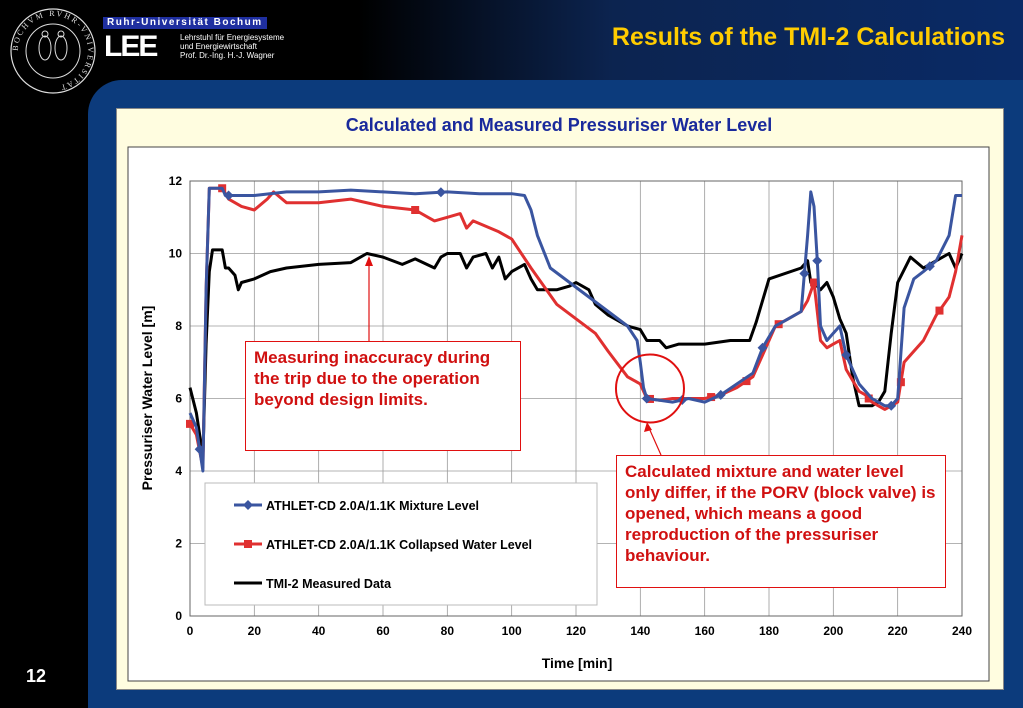 This screenshot has height=708, width=1023. What do you see at coordinates (962, 631) in the screenshot?
I see `x-tick-label: 240` at bounding box center [962, 631].